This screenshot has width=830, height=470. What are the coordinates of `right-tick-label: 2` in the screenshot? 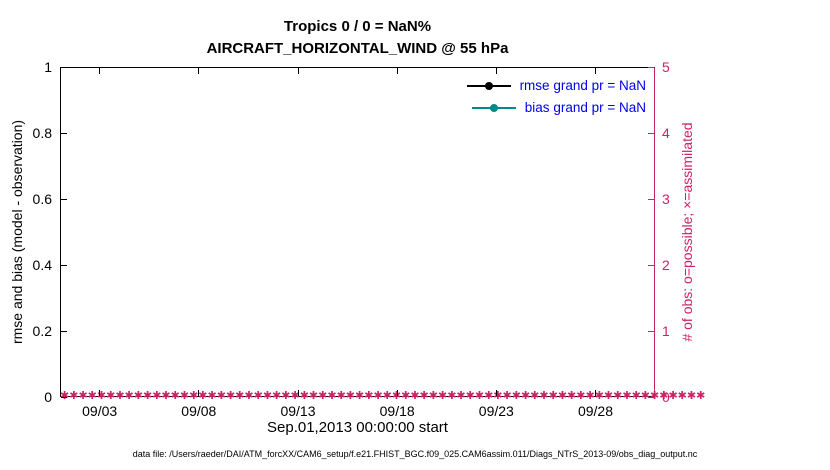 It's located at (666, 265).